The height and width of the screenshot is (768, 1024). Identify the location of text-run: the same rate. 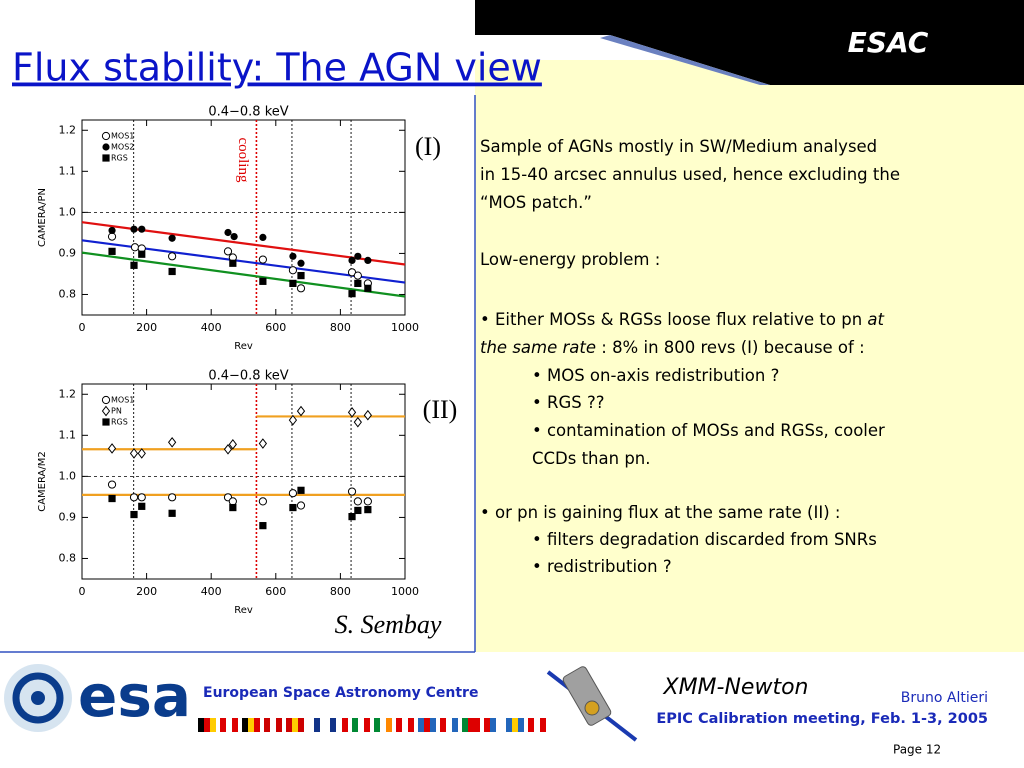
(538, 347).